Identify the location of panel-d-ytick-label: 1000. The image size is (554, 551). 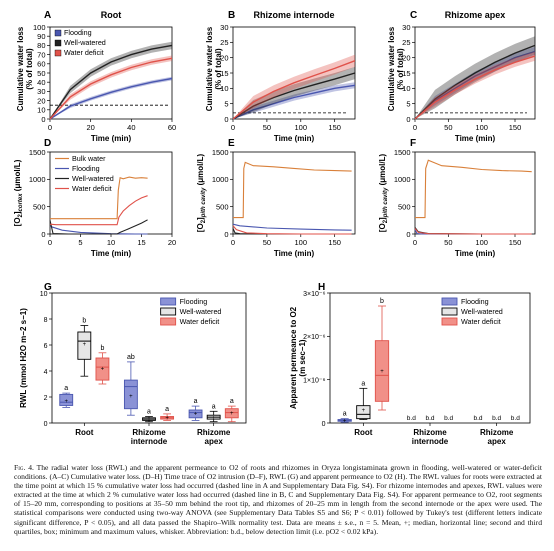
(37, 179).